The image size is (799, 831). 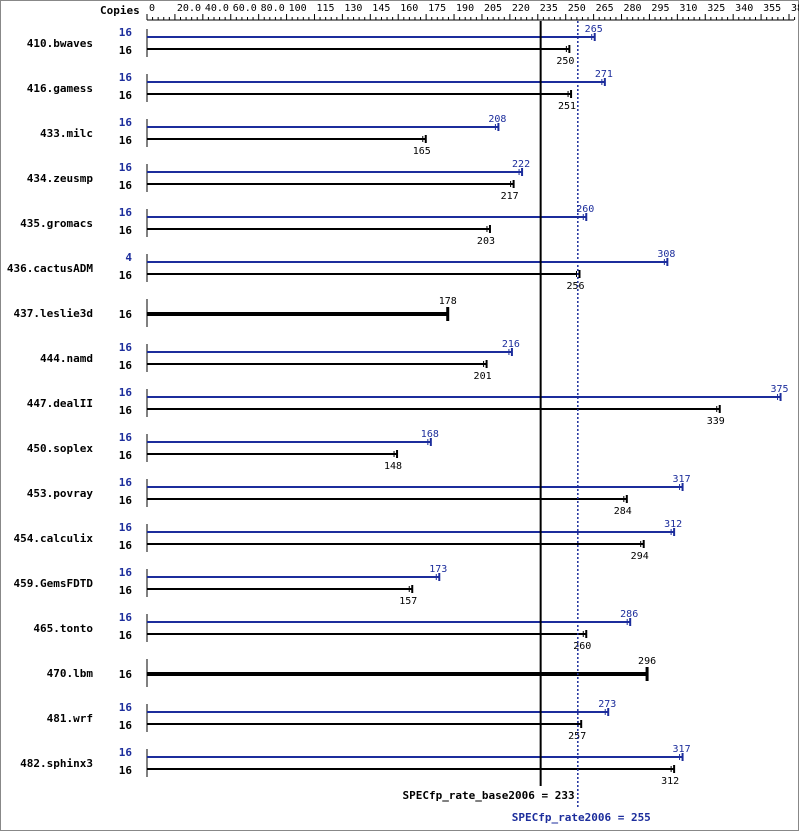 I want to click on x-axis-tick-label: 295, so click(x=660, y=8).